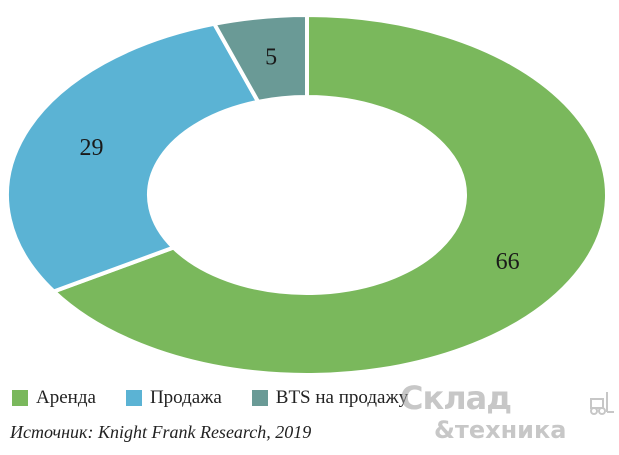 This screenshot has height=455, width=619. I want to click on forklift-icon, so click(602, 403).